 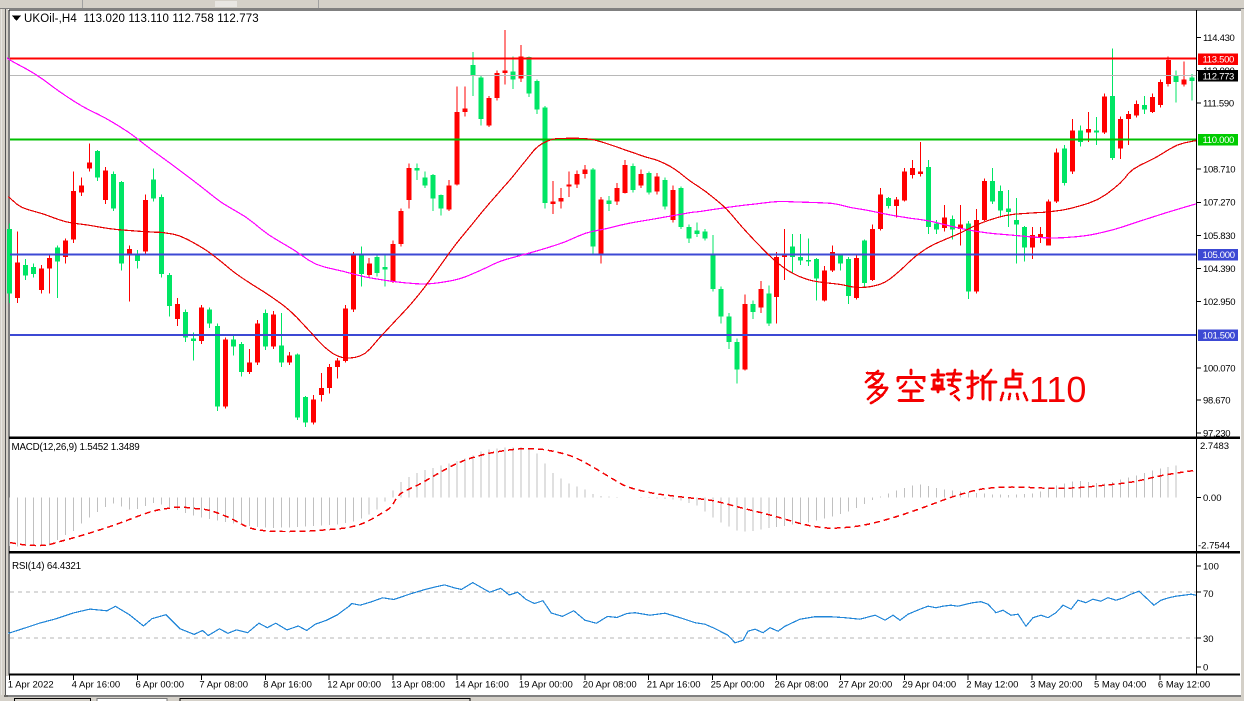 I want to click on svg-text: 107.270, so click(x=1219, y=203).